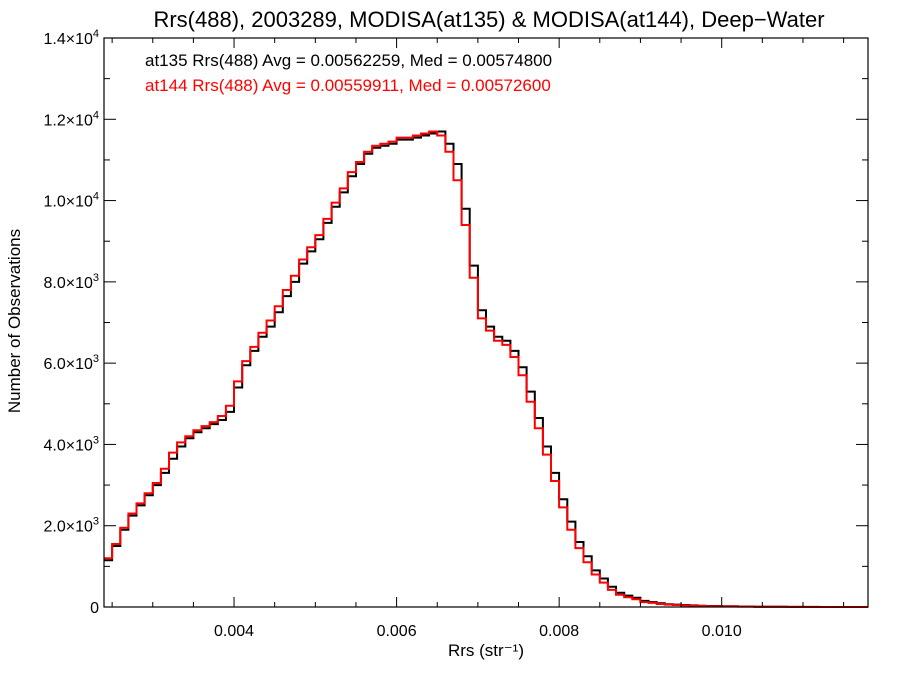  I want to click on x-tick-label: 0.010, so click(722, 631).